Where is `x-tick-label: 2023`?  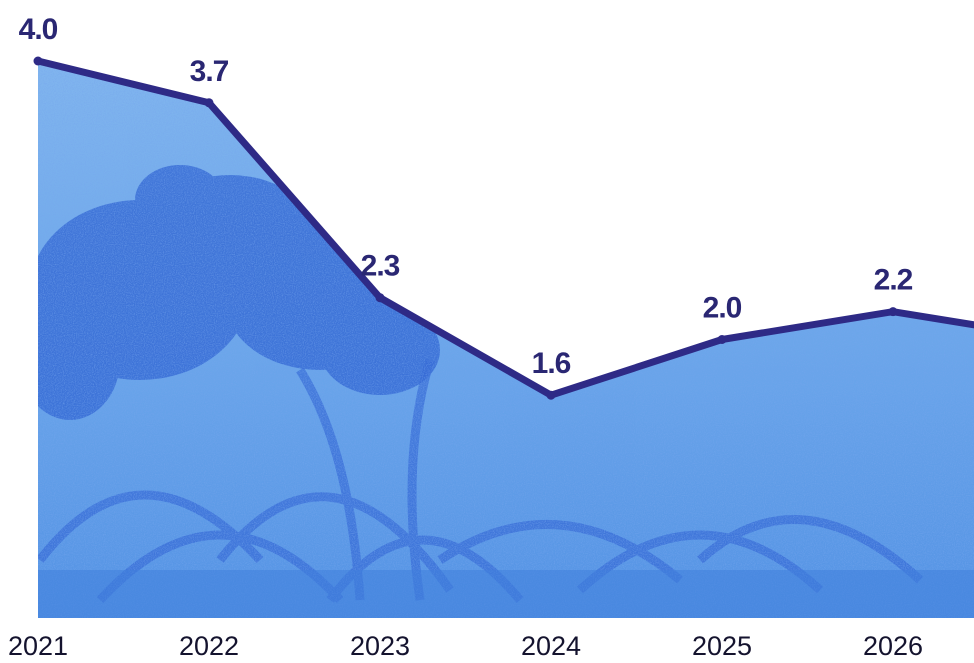 x-tick-label: 2023 is located at coordinates (380, 646).